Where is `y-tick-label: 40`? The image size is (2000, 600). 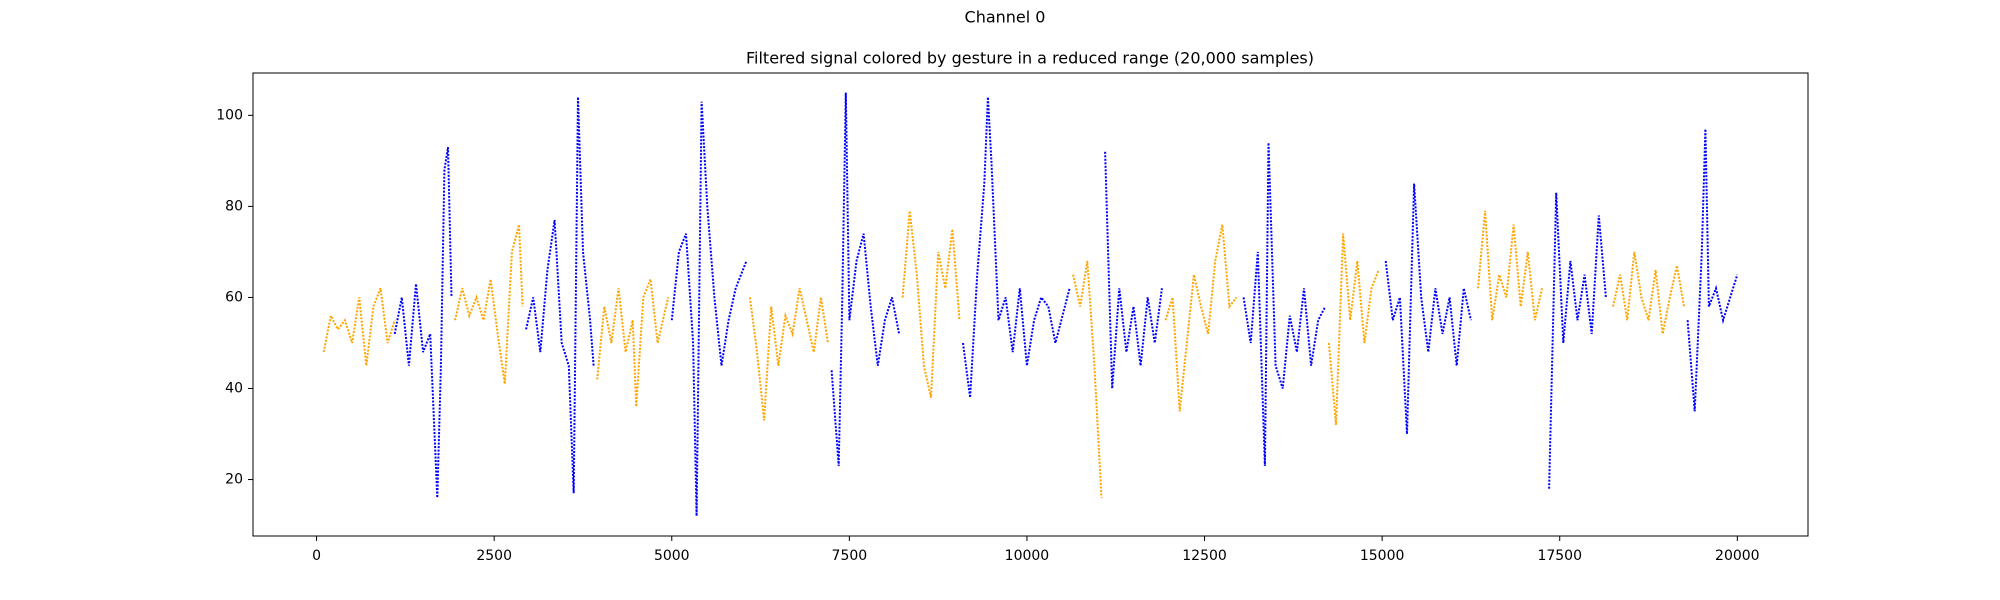 y-tick-label: 40 is located at coordinates (234, 388).